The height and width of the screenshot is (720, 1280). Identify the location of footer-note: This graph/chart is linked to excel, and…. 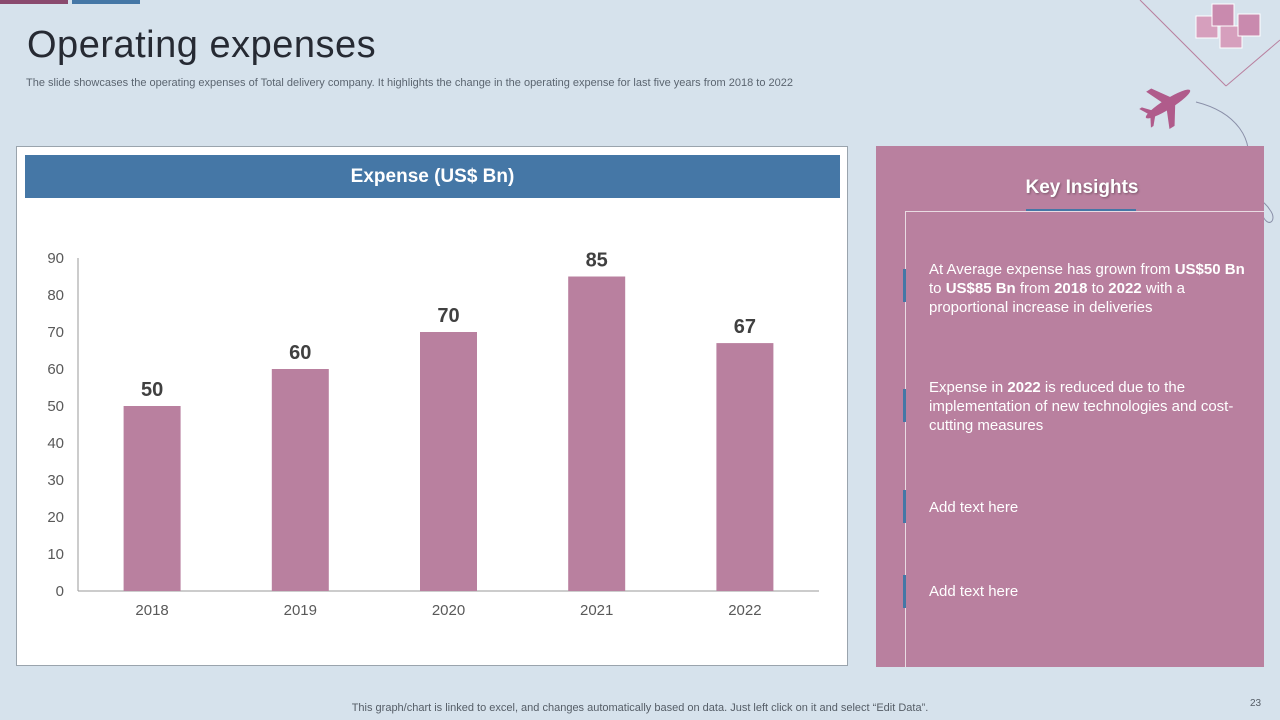
(640, 708).